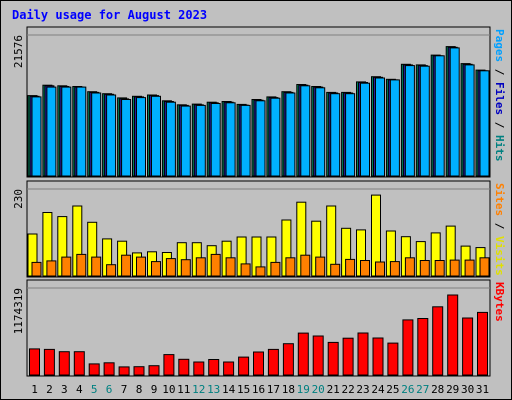 This screenshot has width=512, height=400. What do you see at coordinates (109, 15) in the screenshot?
I see `chart-title: Daily usage for August 2023` at bounding box center [109, 15].